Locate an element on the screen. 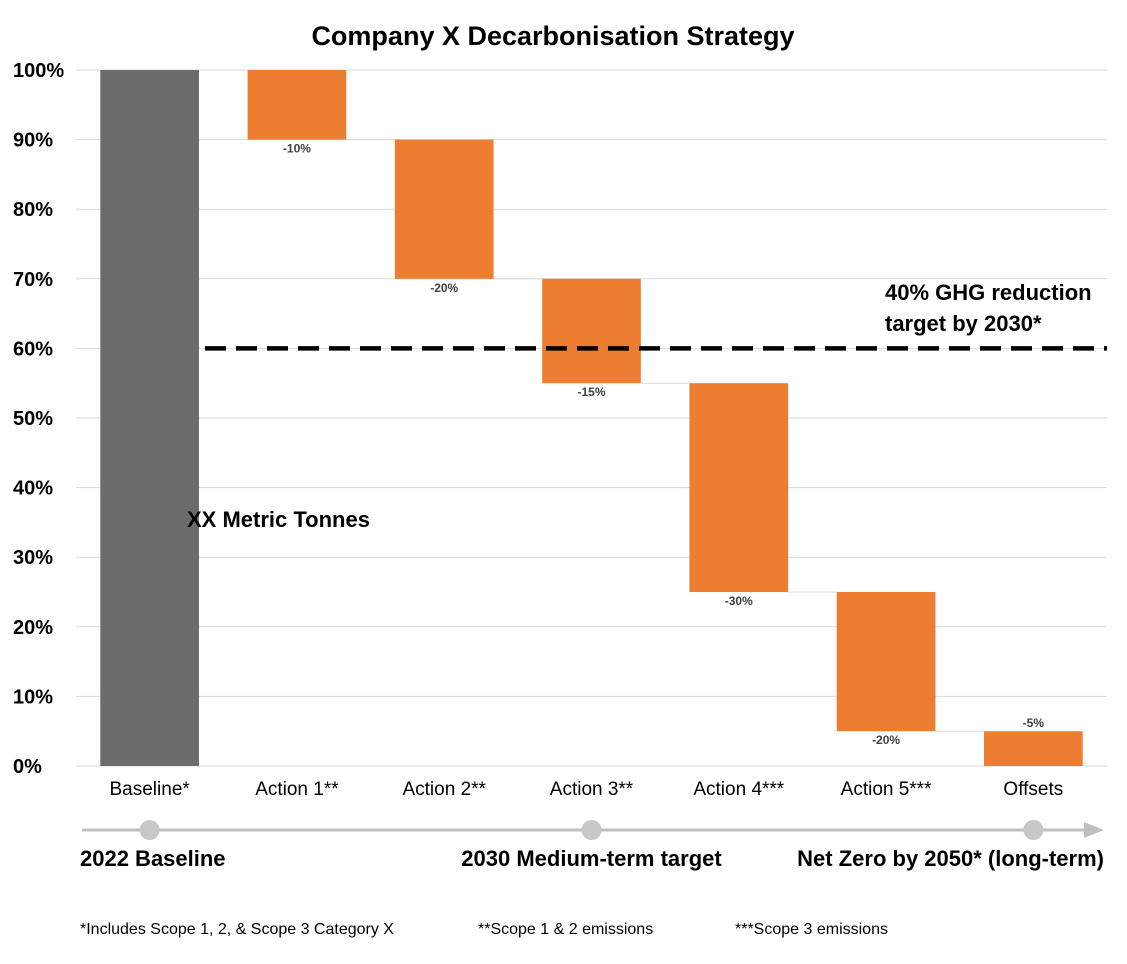  y-tick-label: 20% is located at coordinates (33, 628).